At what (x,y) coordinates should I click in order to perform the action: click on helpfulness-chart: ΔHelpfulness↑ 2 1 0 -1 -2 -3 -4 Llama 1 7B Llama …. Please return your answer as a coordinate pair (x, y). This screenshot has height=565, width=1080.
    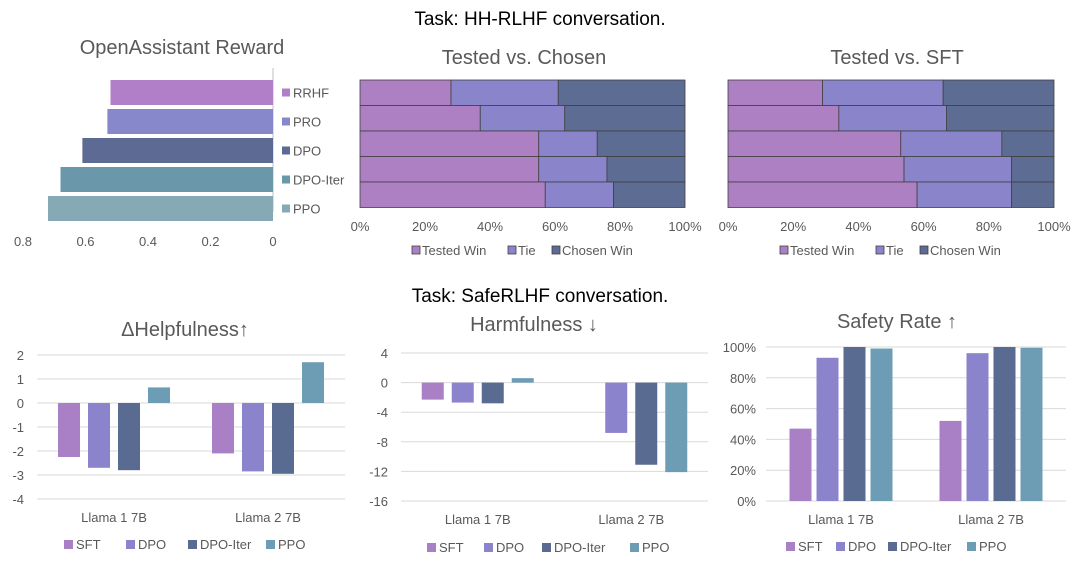
    Looking at the image, I should click on (178, 435).